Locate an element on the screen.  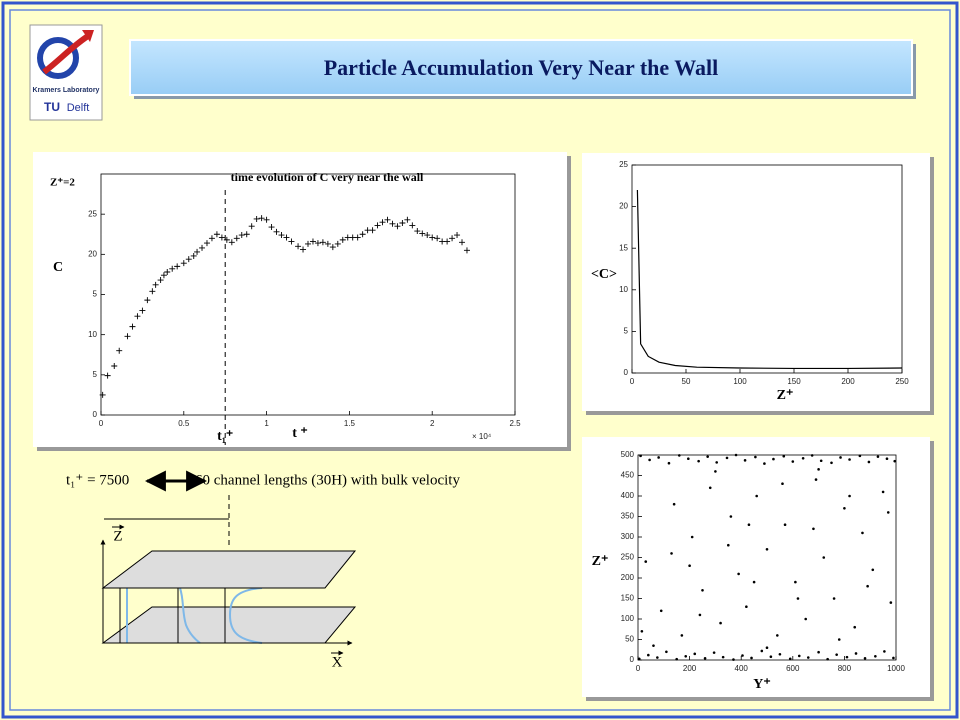
y-tick-label: 500 is located at coordinates (628, 454).